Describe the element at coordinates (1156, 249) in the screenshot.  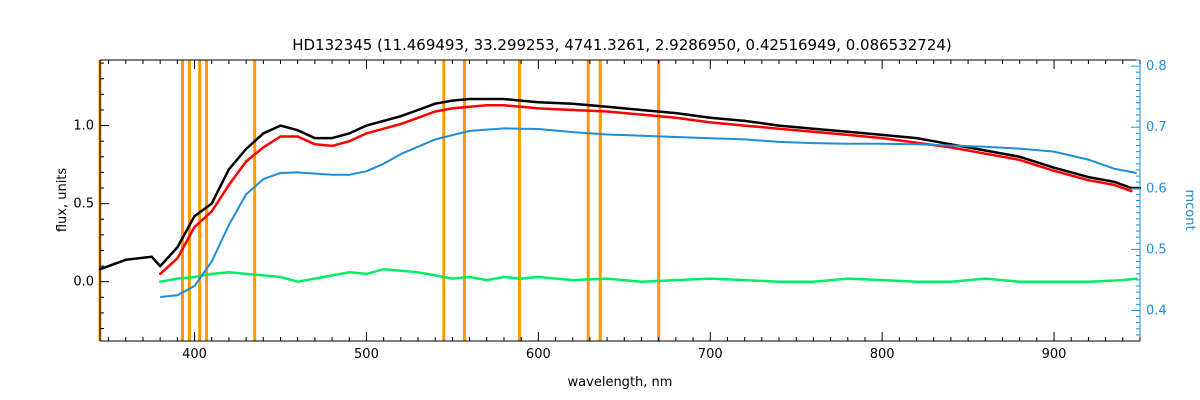
I see `y2-tick-label-1: 0.5` at that location.